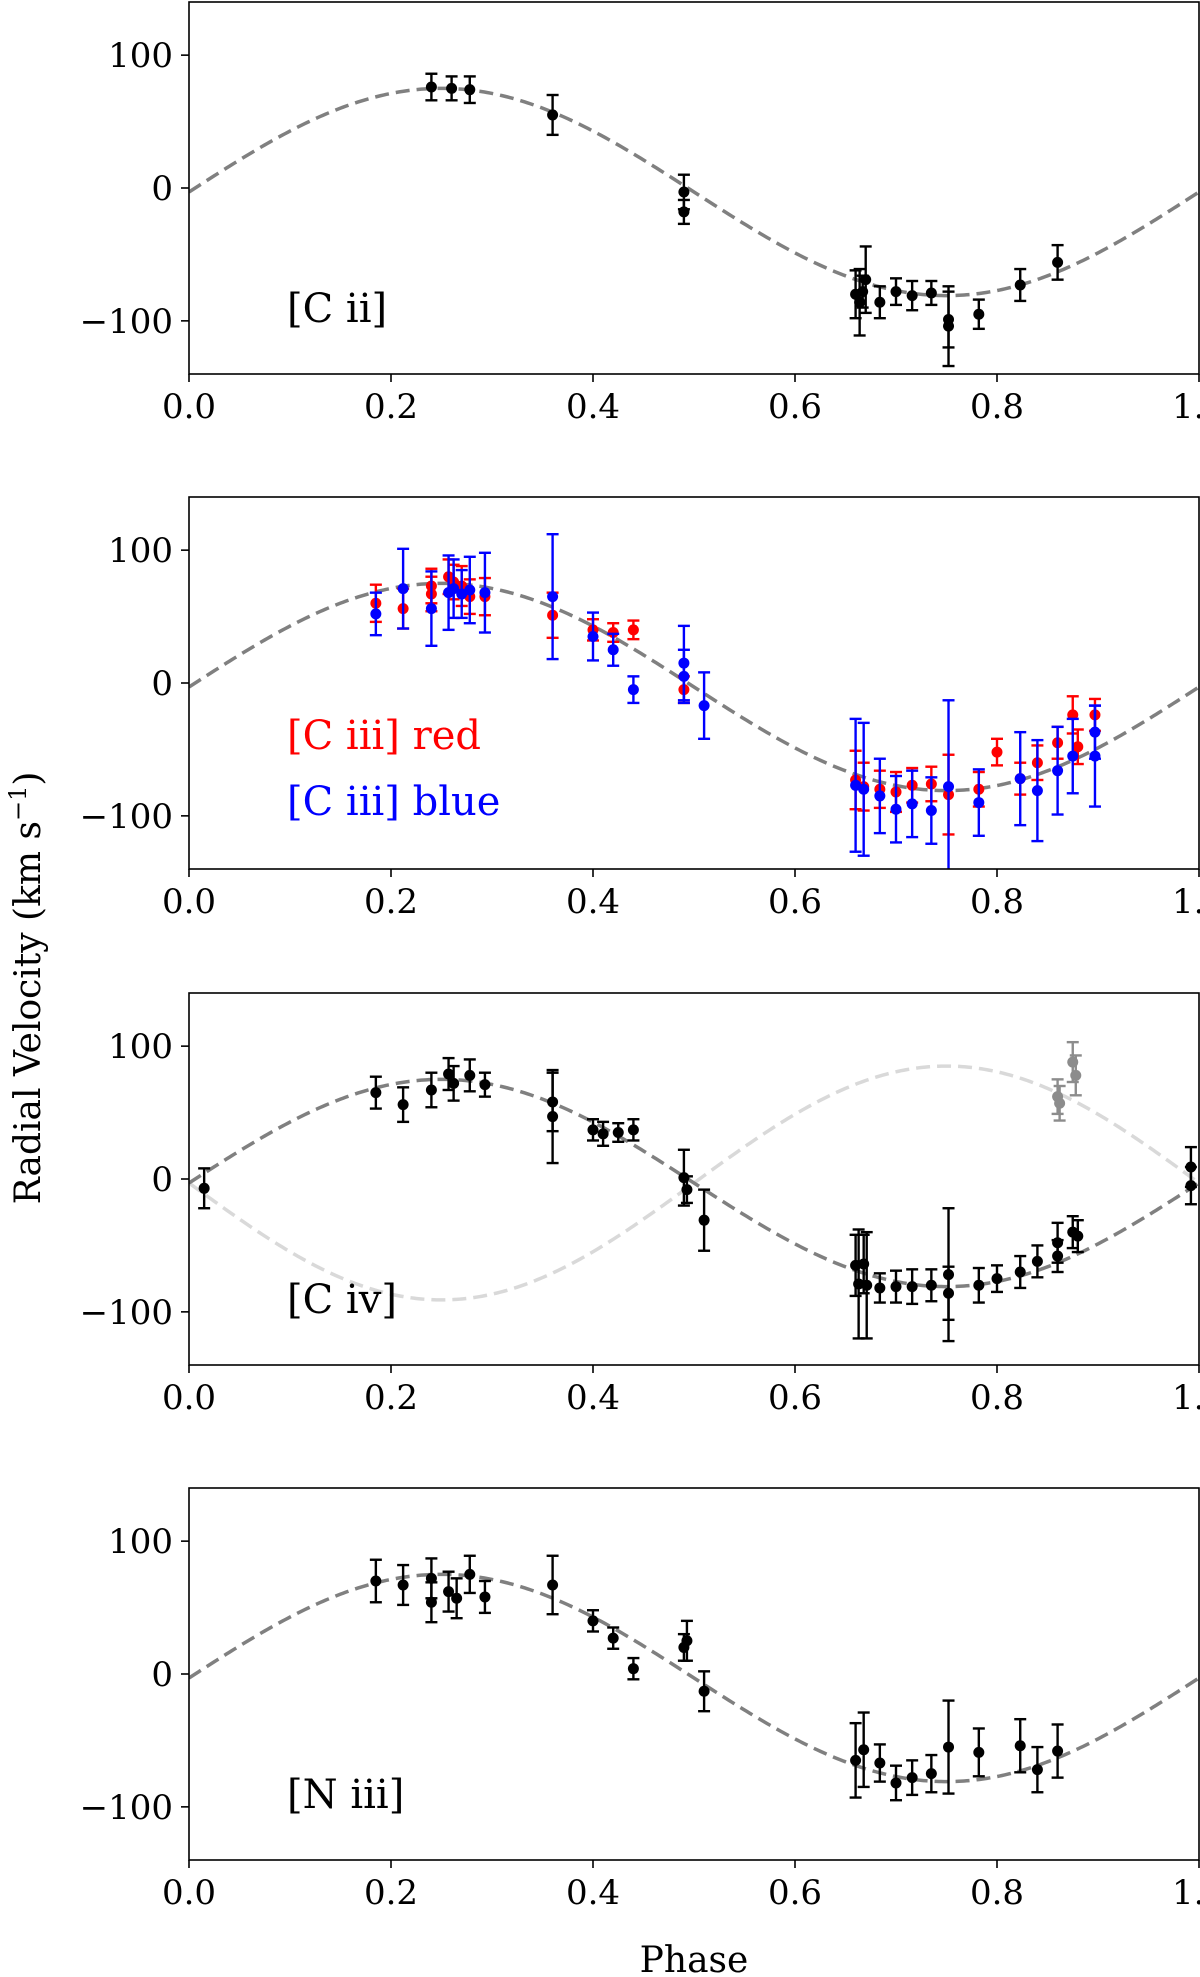 The height and width of the screenshot is (1977, 1200). I want to click on y-axis-label-close: ), so click(28, 779).